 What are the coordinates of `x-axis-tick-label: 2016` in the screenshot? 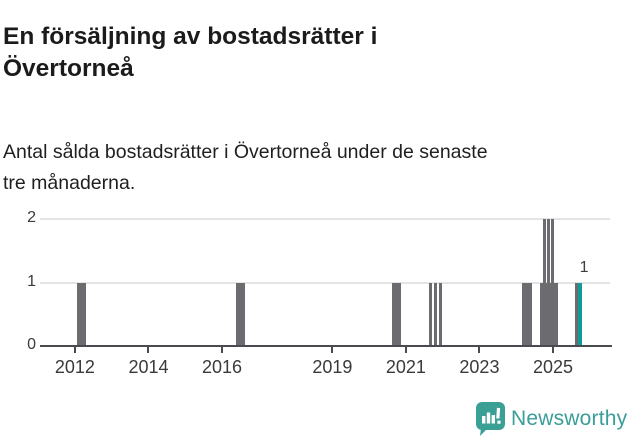 It's located at (222, 367).